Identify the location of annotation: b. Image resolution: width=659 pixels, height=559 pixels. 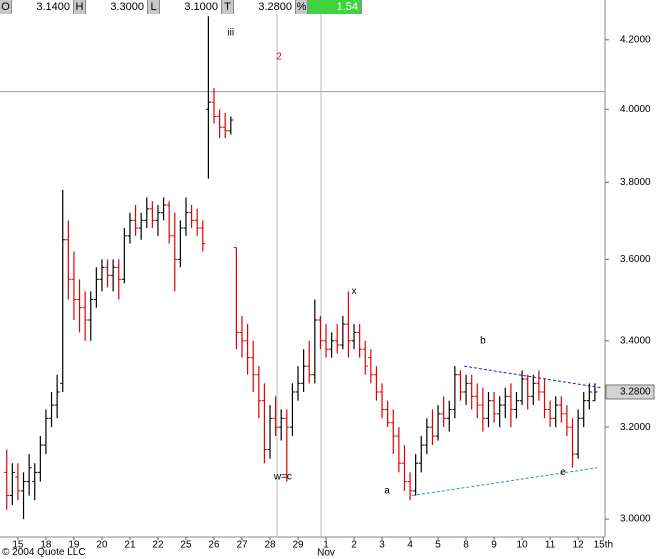
(483, 340).